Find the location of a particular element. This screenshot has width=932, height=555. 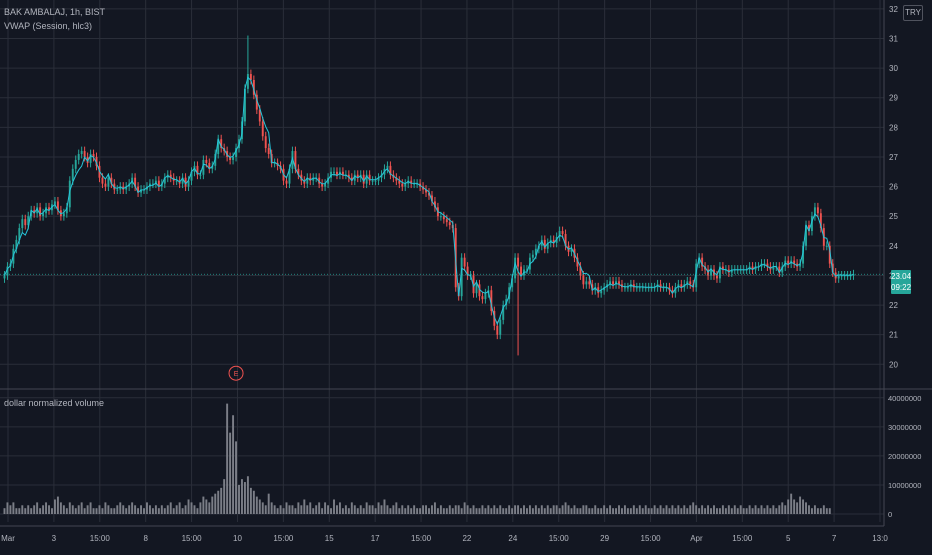

volume-legend: dollar normalized volume is located at coordinates (54, 403).